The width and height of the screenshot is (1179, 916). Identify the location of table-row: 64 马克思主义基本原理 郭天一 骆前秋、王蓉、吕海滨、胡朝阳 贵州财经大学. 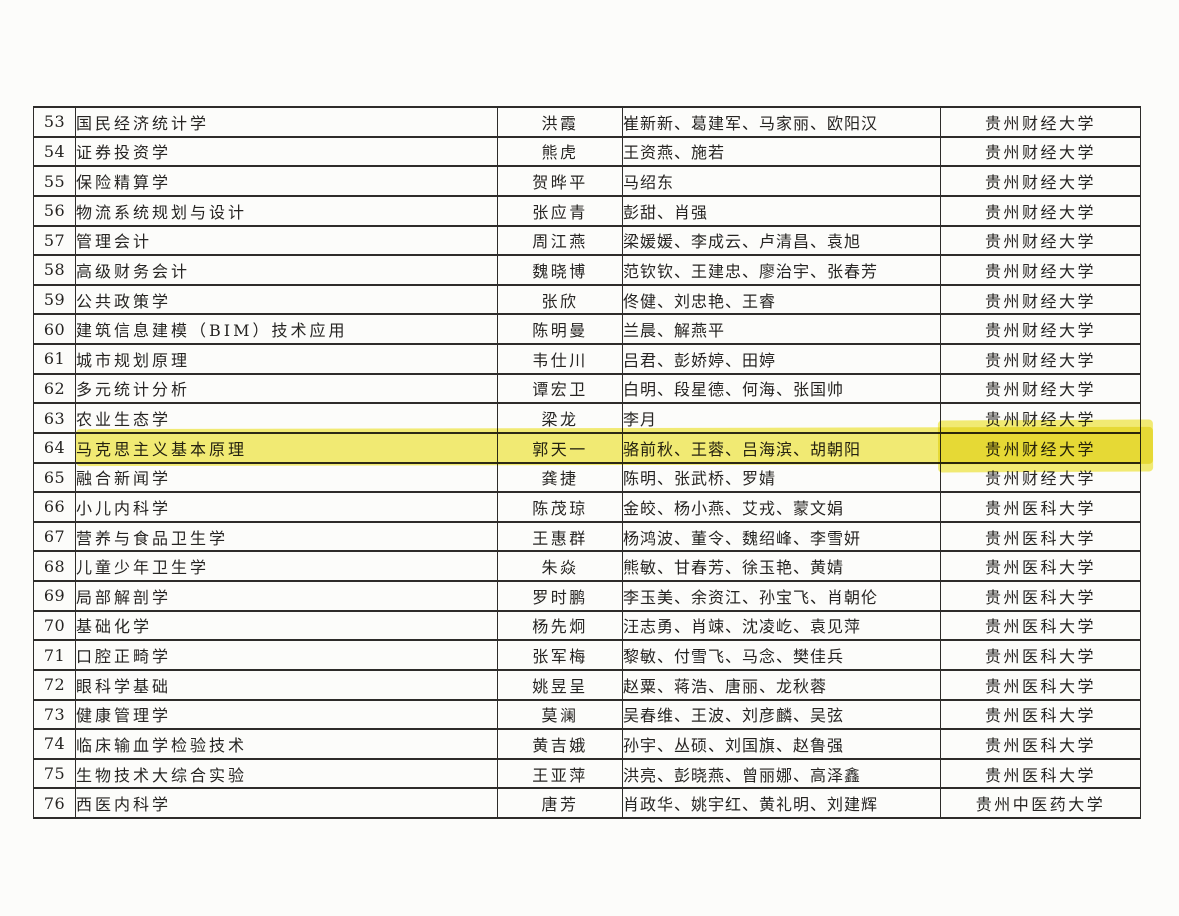
(587, 447).